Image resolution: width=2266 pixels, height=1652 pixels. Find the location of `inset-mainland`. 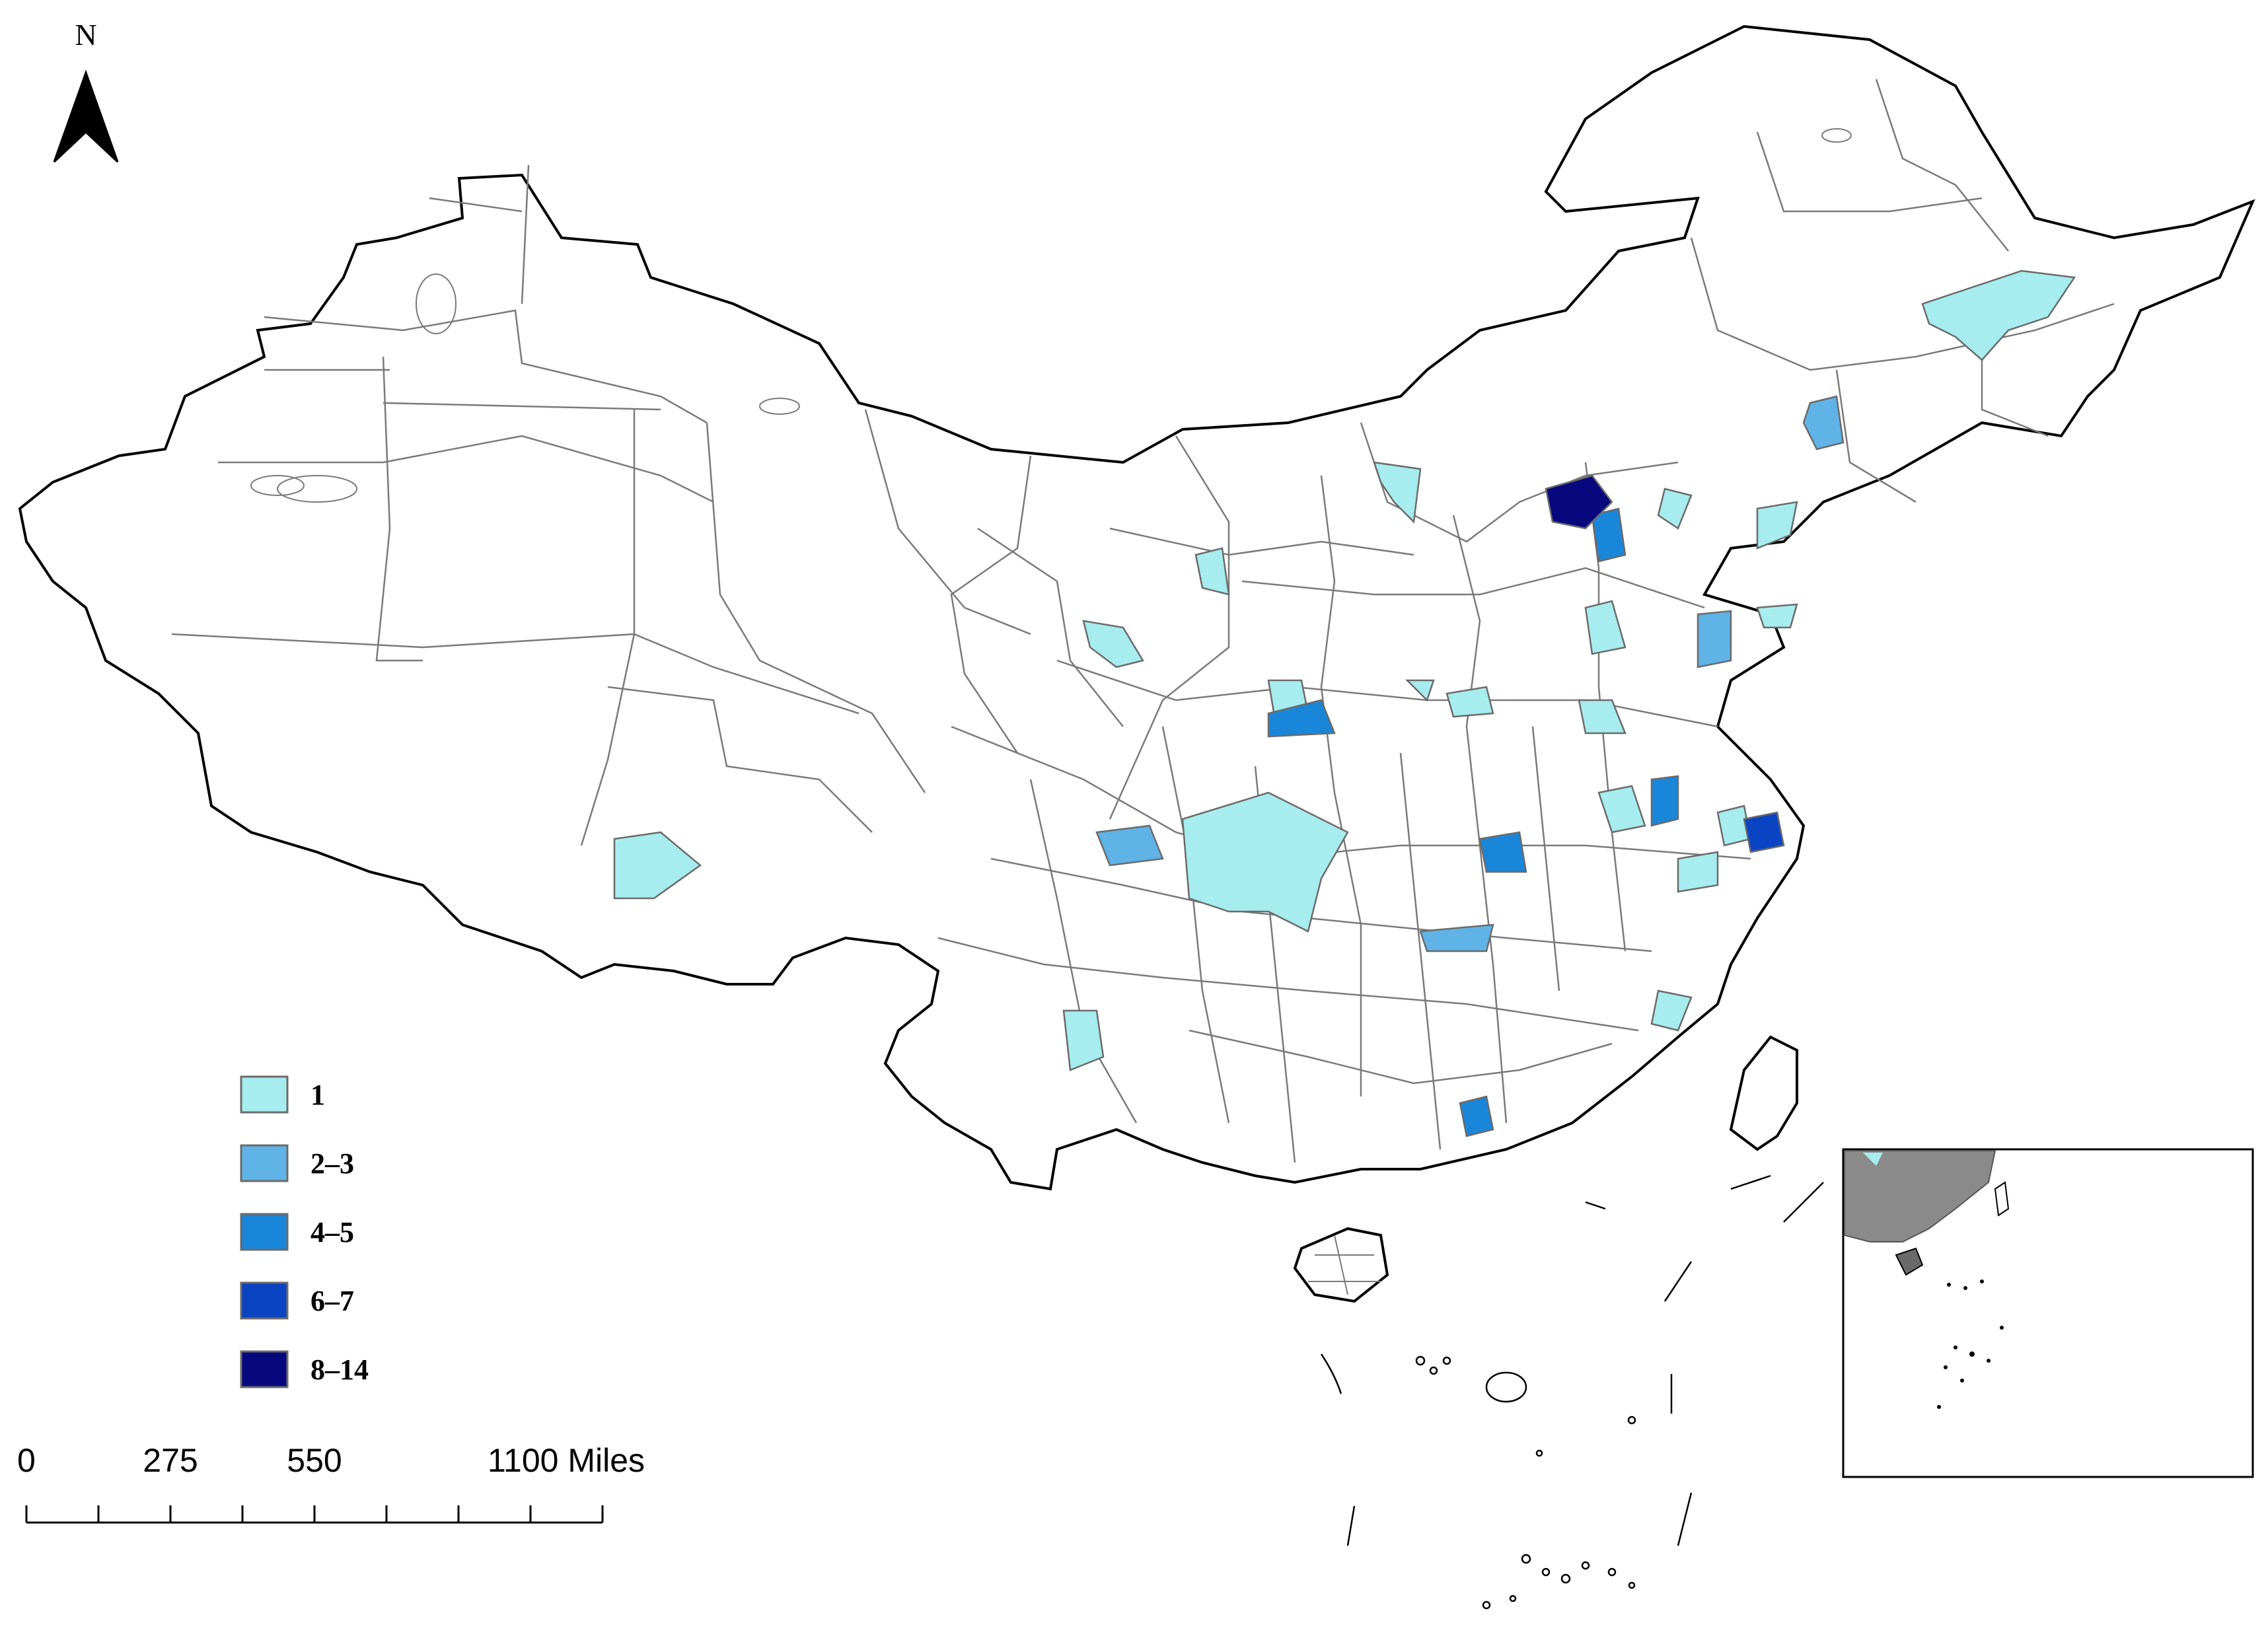

inset-mainland is located at coordinates (1920, 1196).